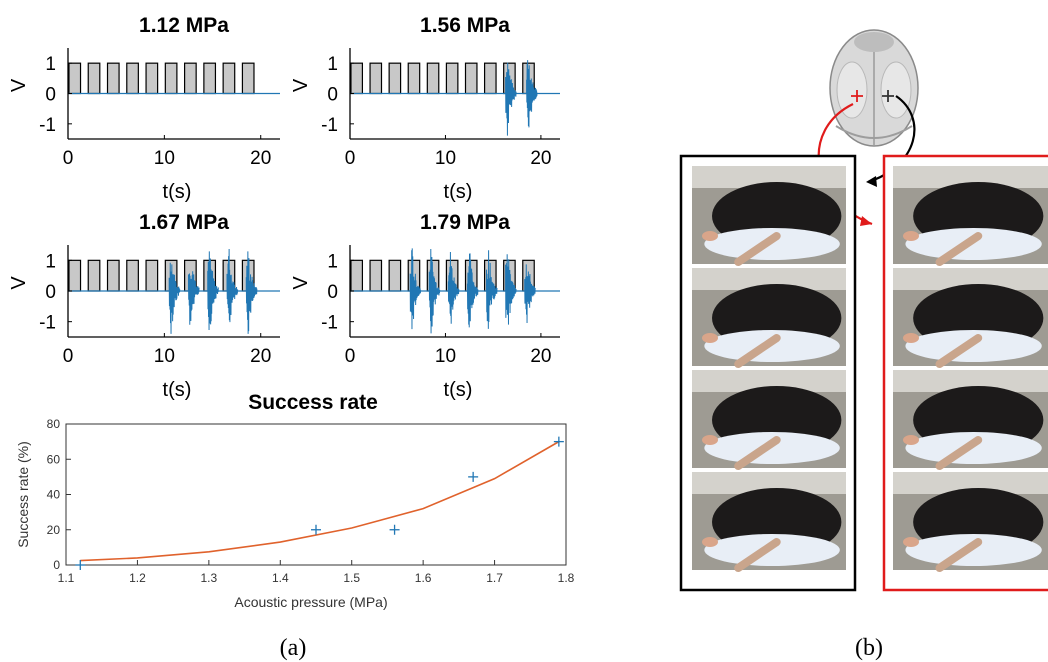 The image size is (1048, 662). I want to click on chart-title: Success rate, so click(313, 402).